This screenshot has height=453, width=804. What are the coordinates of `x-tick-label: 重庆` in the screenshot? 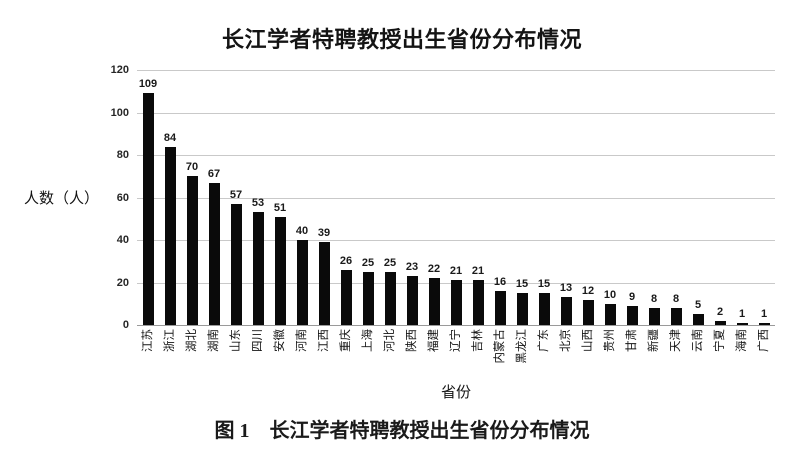 It's located at (345, 340).